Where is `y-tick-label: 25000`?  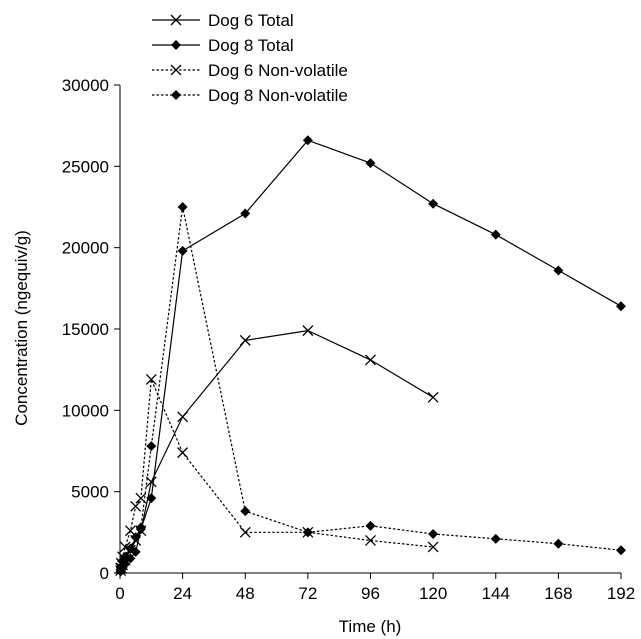
y-tick-label: 25000 is located at coordinates (85, 166).